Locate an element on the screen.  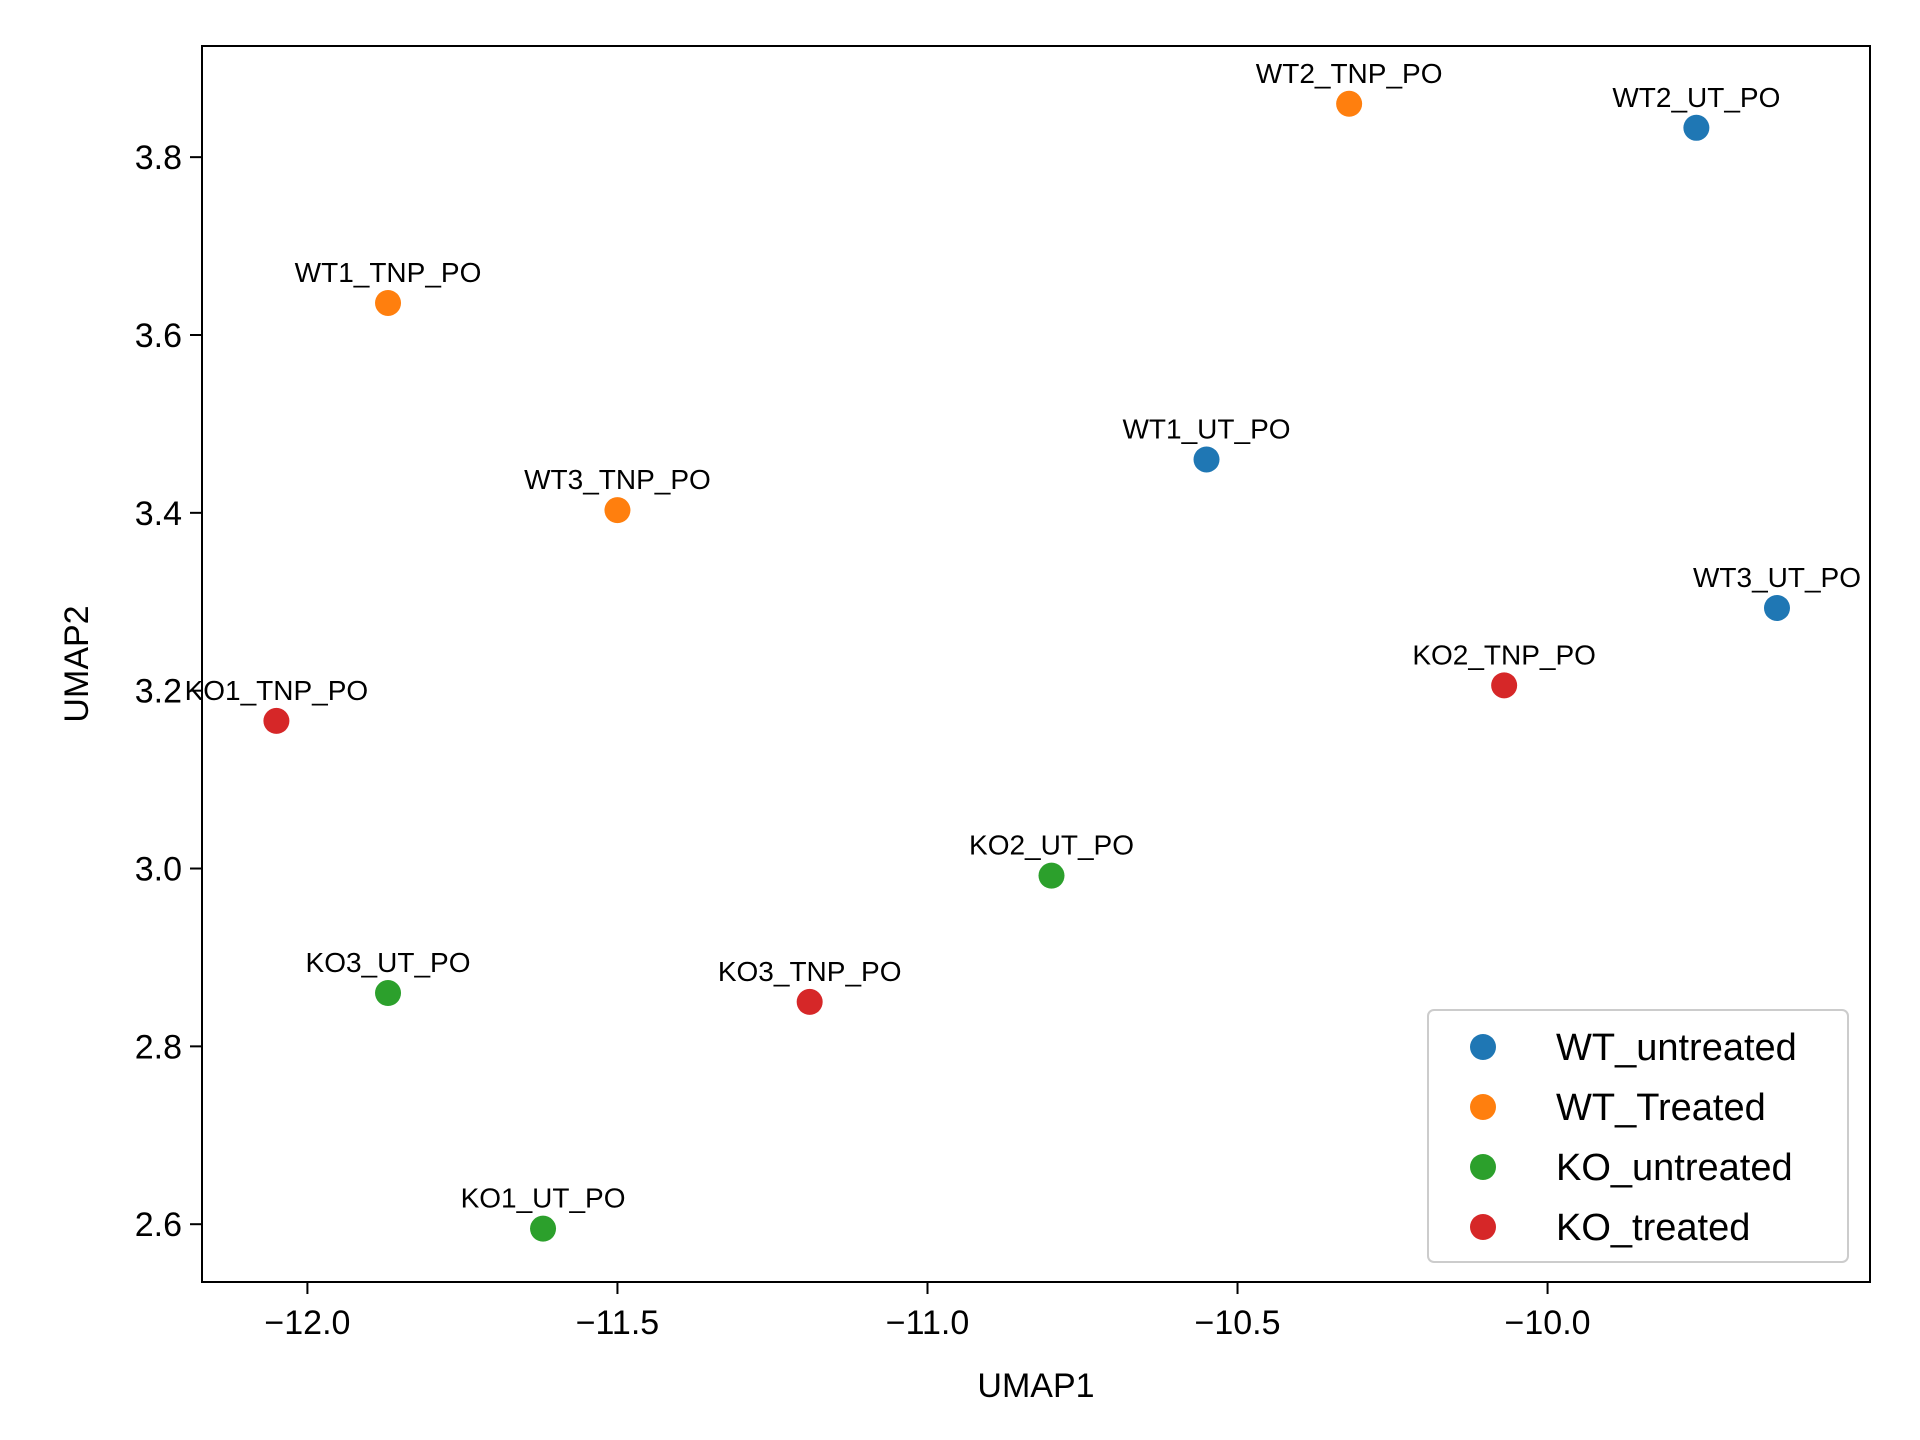
data-point-label: WT2_UT_PO is located at coordinates (1696, 97).